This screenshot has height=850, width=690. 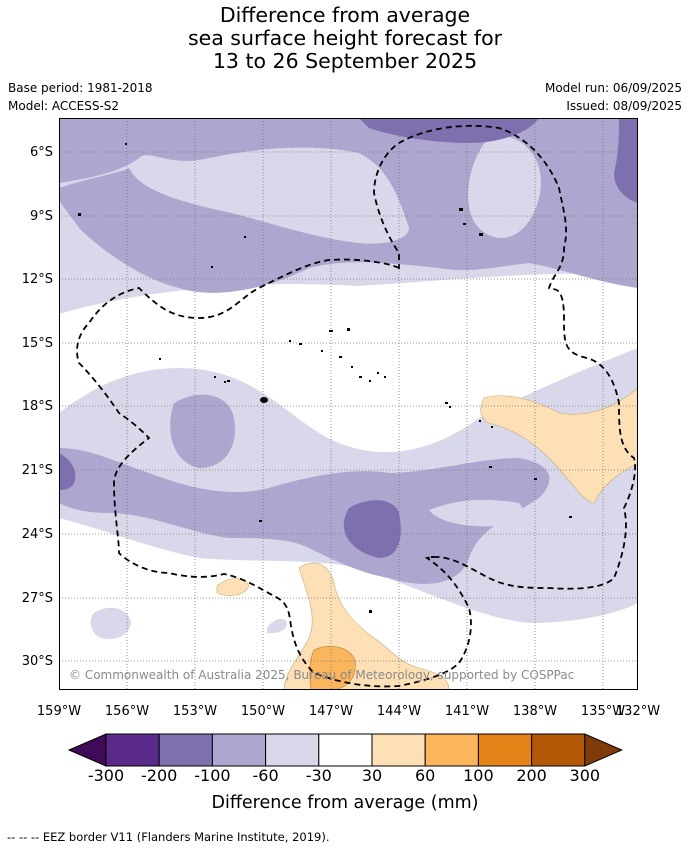 What do you see at coordinates (331, 711) in the screenshot?
I see `lon-label: 147°W` at bounding box center [331, 711].